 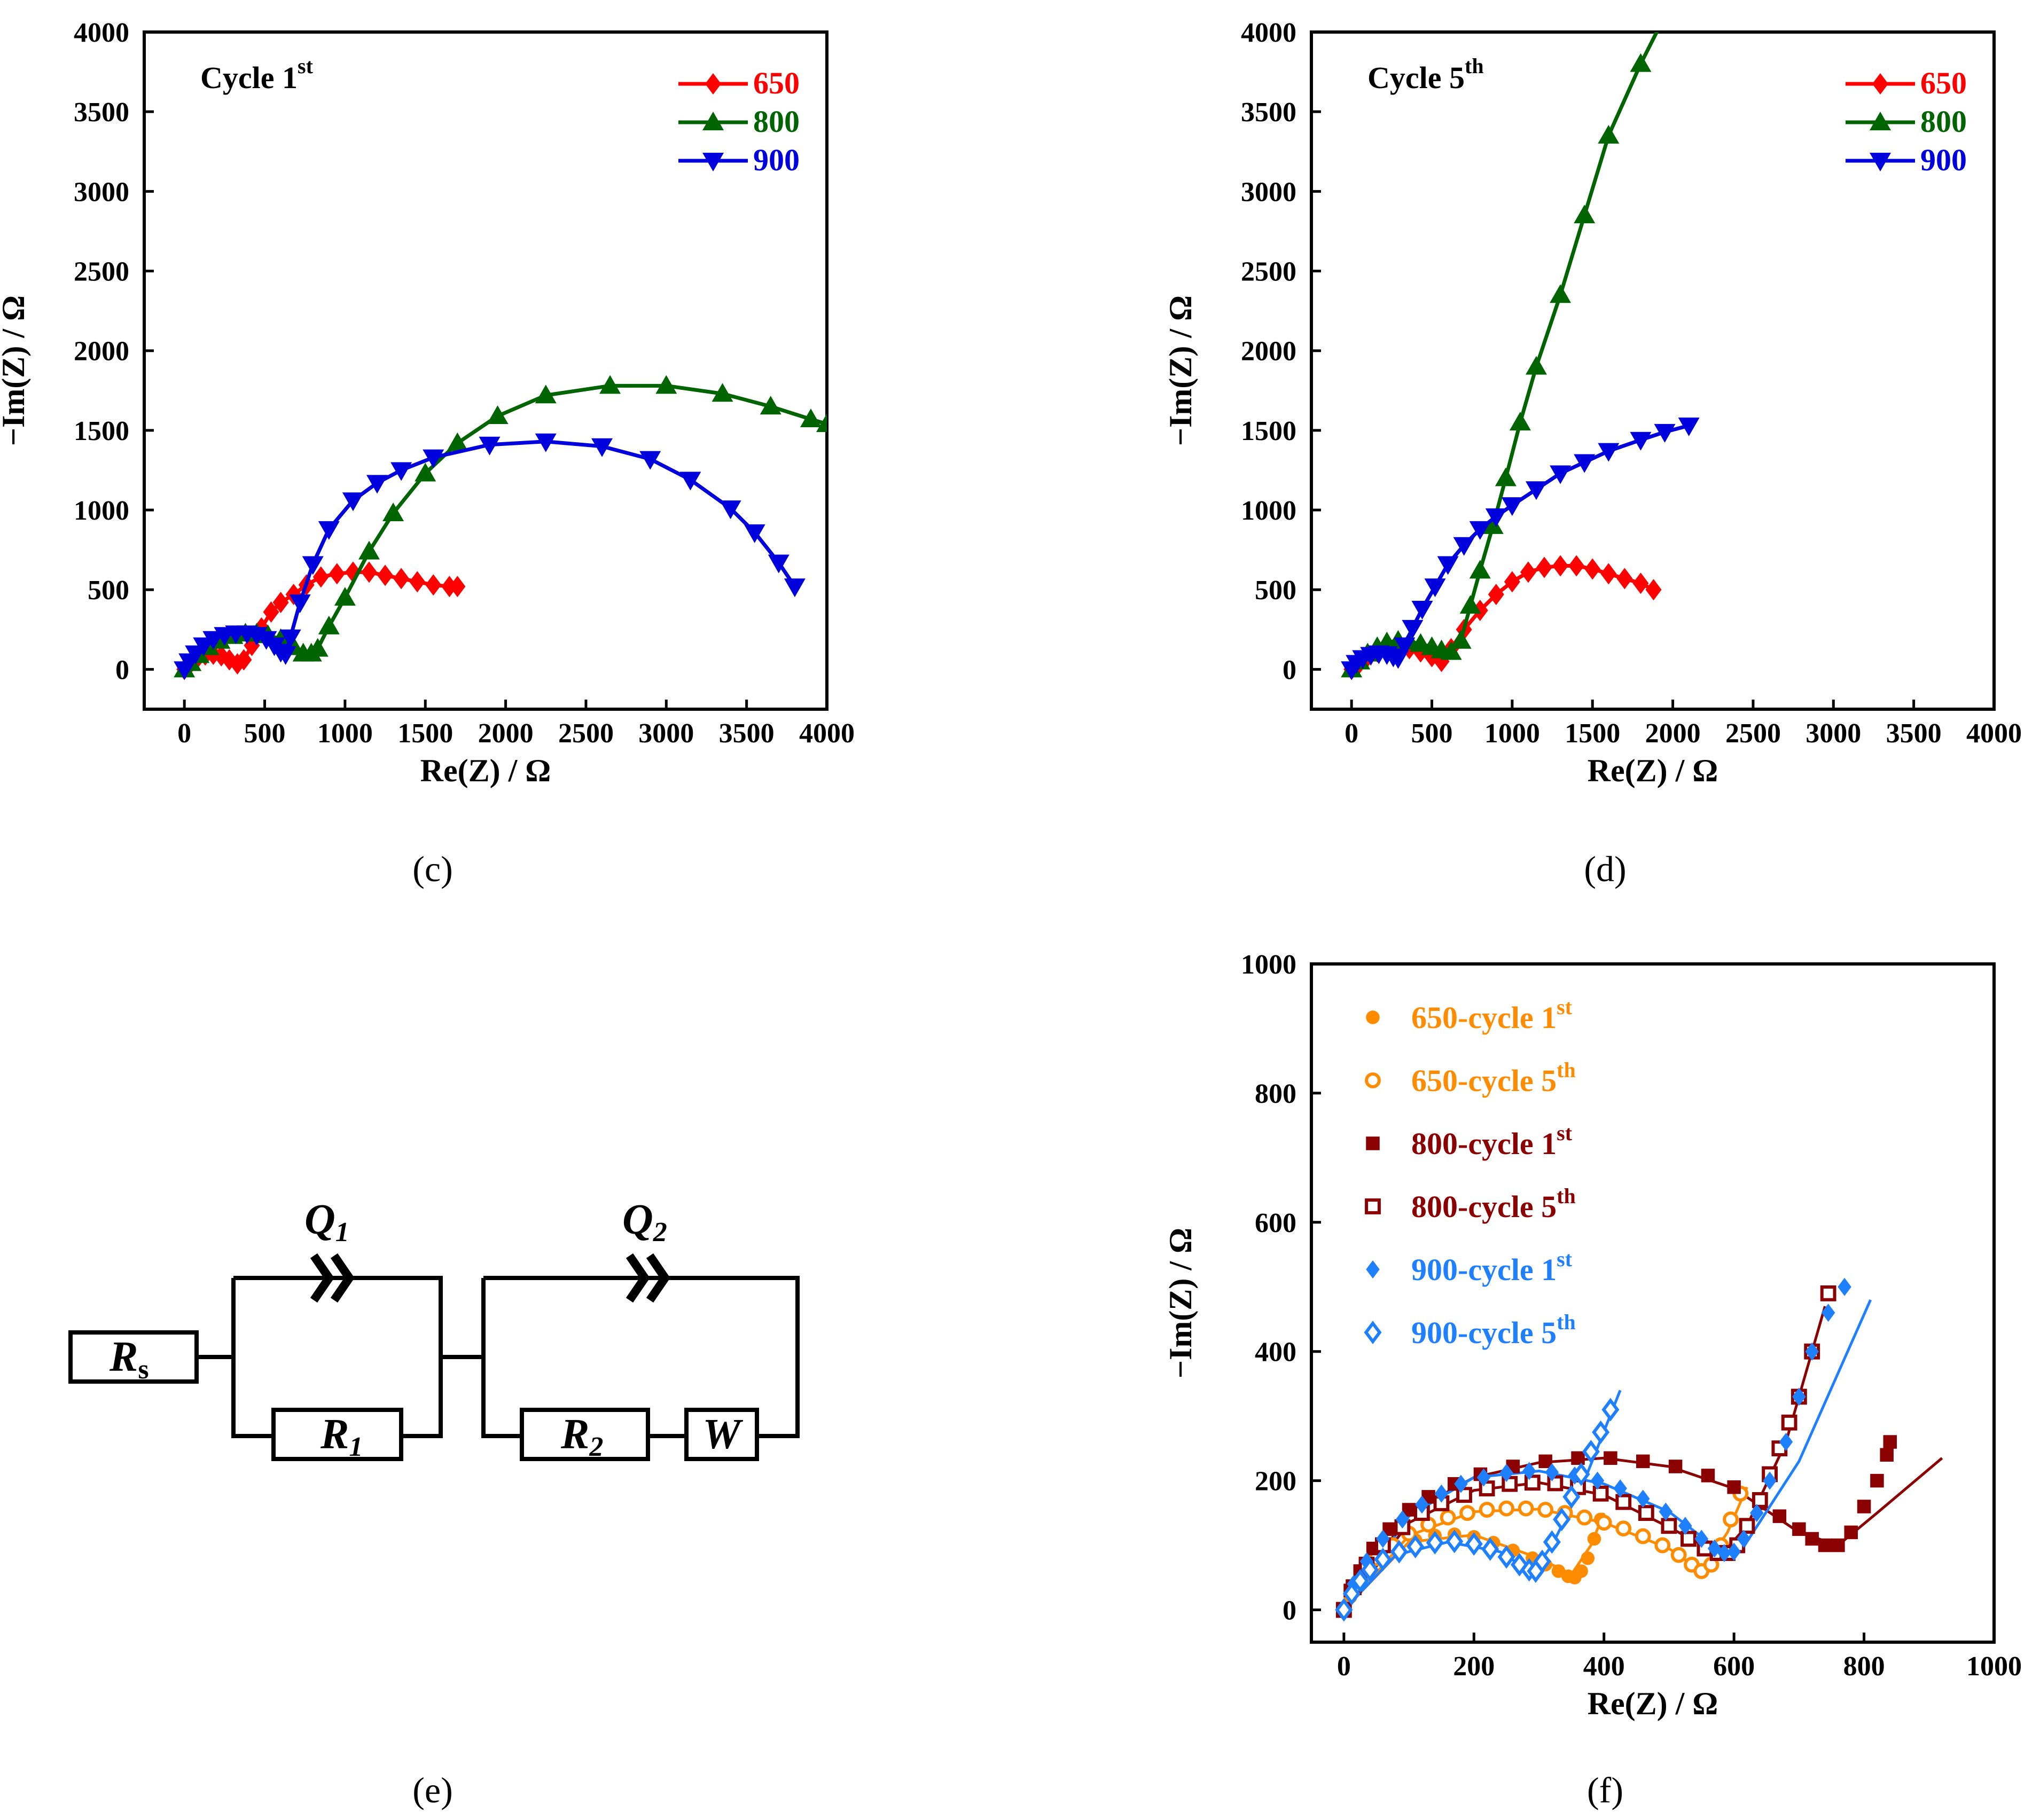 What do you see at coordinates (1605, 869) in the screenshot?
I see `panel-label-d: (d)` at bounding box center [1605, 869].